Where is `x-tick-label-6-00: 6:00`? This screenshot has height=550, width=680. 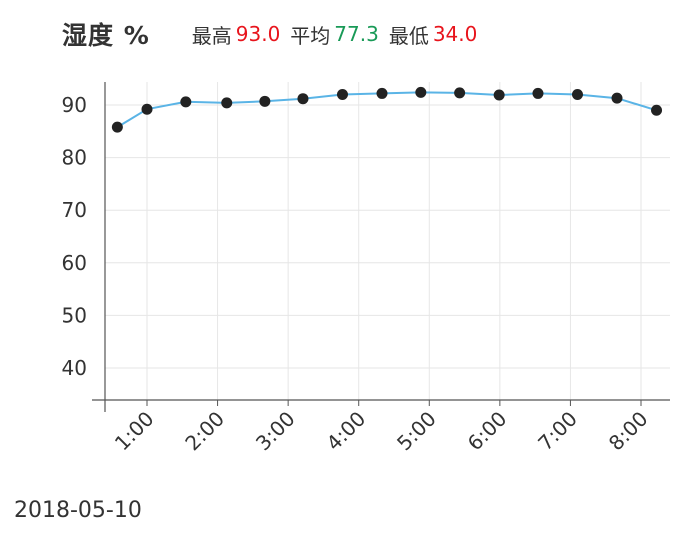 x-tick-label-6-00: 6:00 is located at coordinates (487, 431).